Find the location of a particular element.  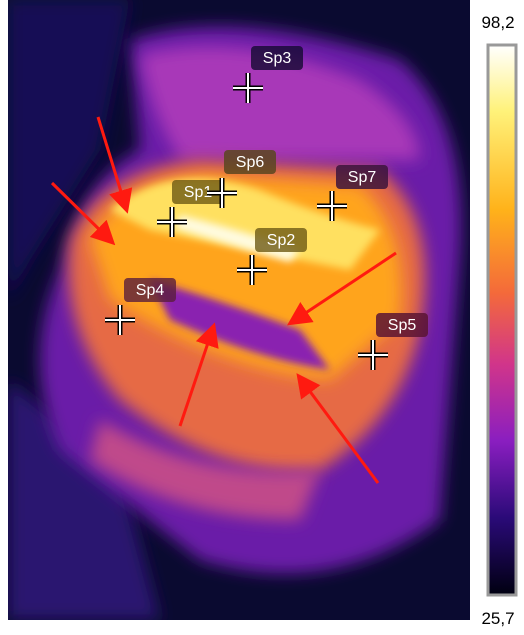

spot: Sp3 is located at coordinates (277, 58).